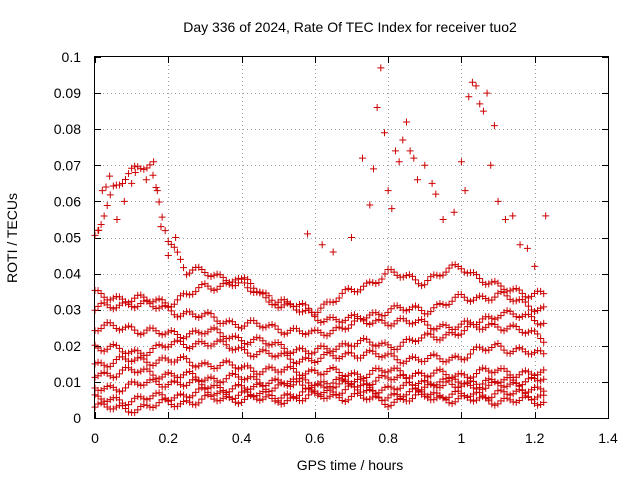 The width and height of the screenshot is (640, 480). Describe the element at coordinates (462, 438) in the screenshot. I see `x-tick-label: 1` at that location.